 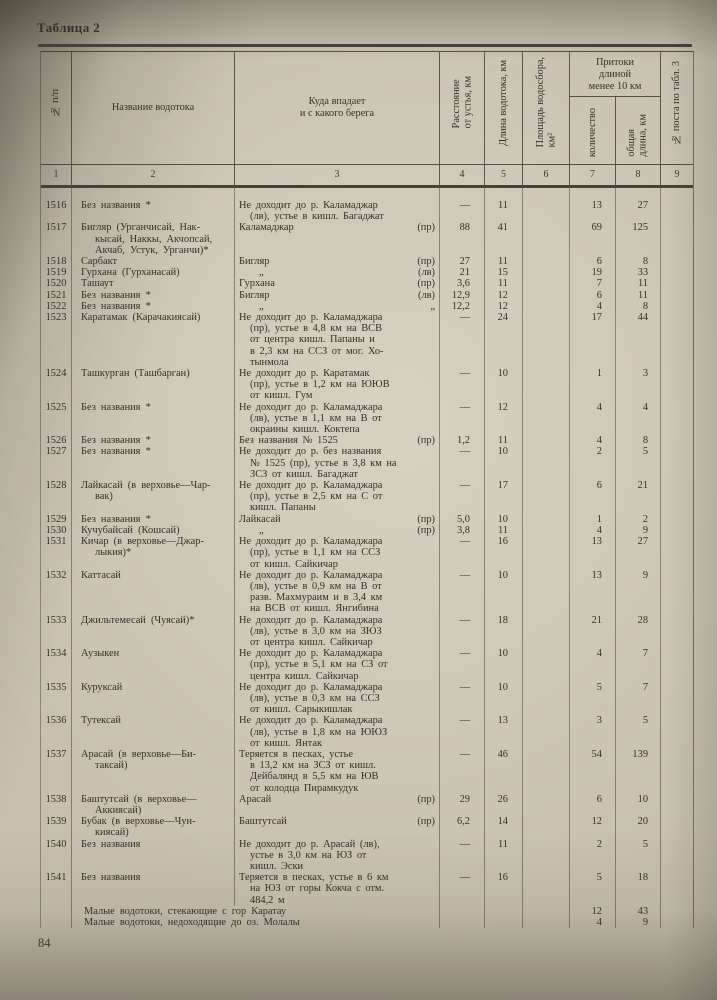 I want to click on length-cell: 12, so click(x=503, y=295).